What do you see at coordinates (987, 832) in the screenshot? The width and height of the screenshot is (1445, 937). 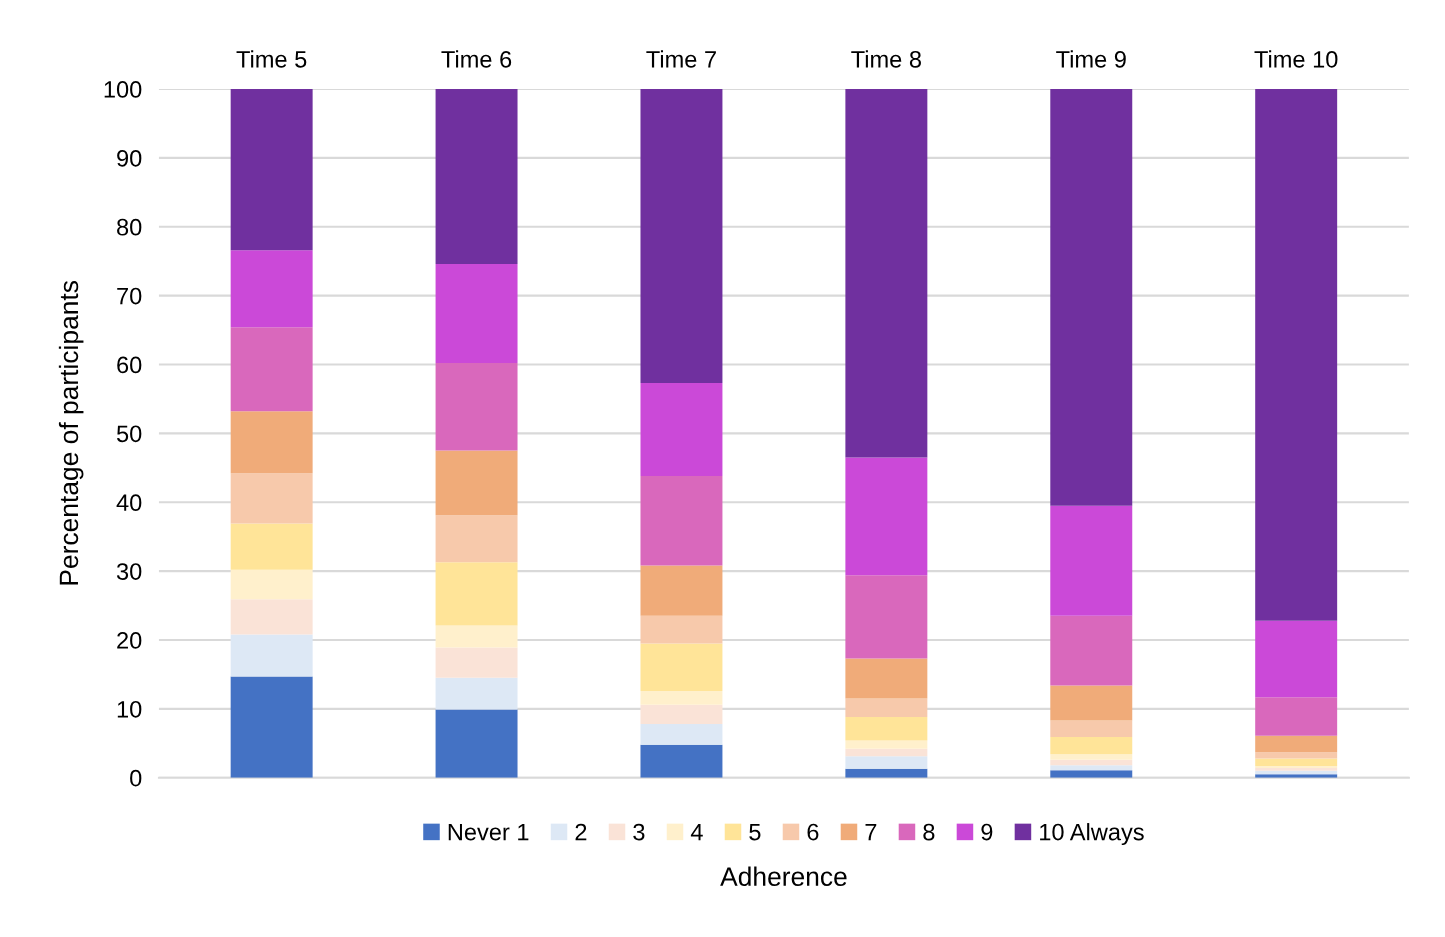 I see `legend-label: 9` at bounding box center [987, 832].